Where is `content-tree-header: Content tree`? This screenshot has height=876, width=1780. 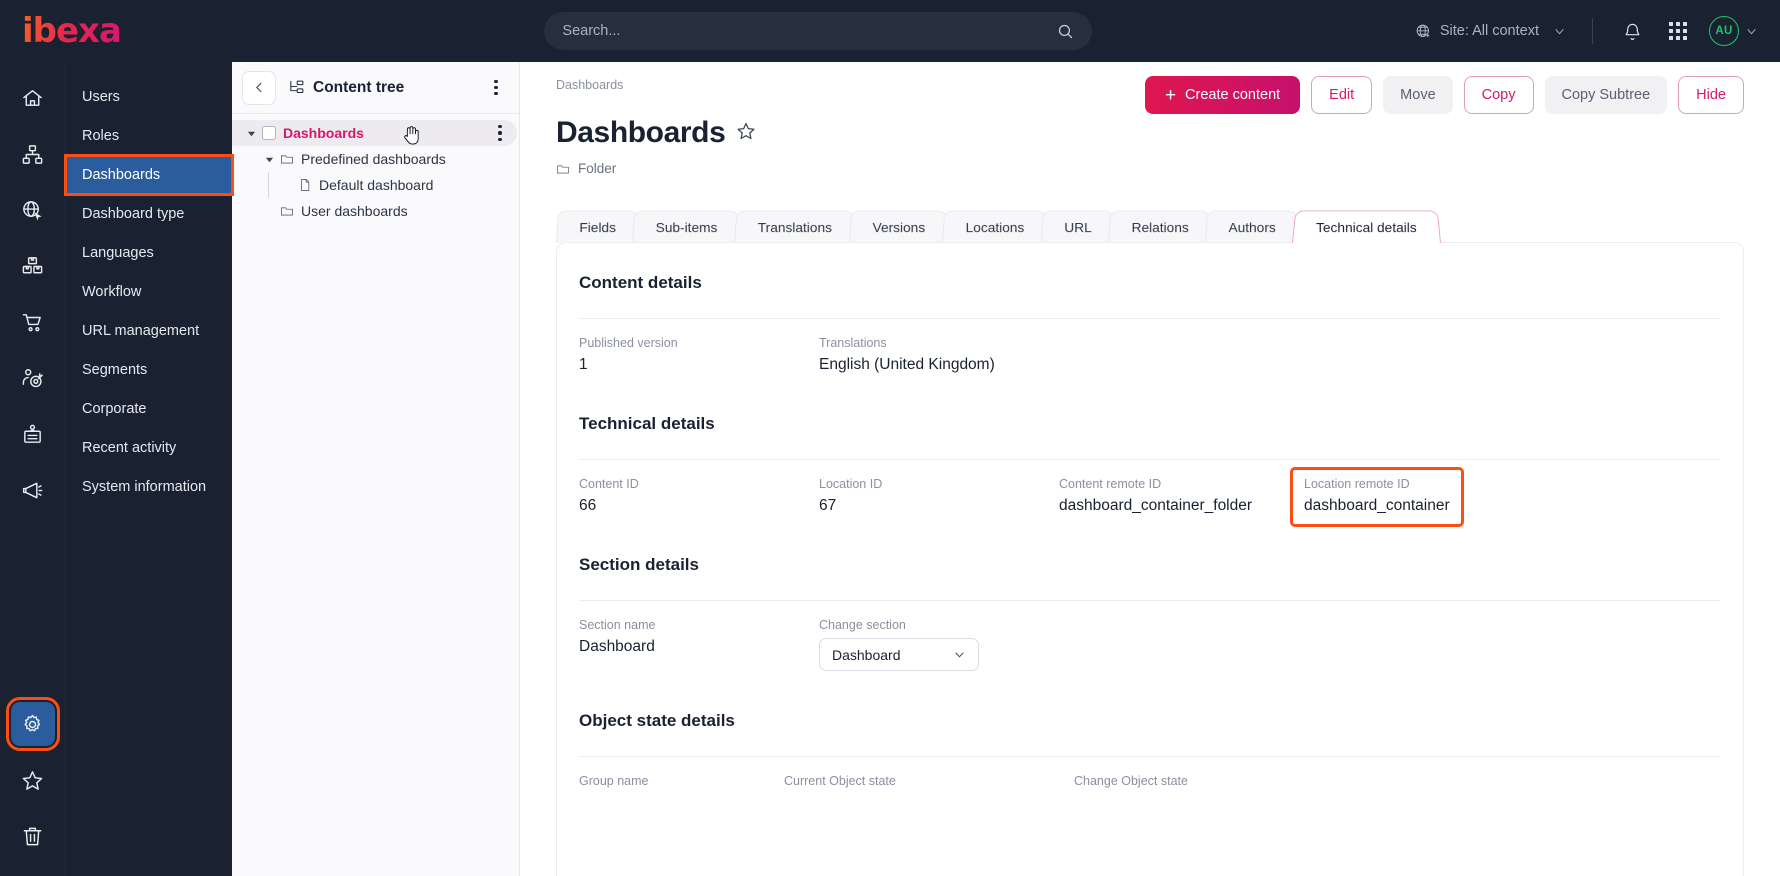
content-tree-header: Content tree is located at coordinates (375, 88).